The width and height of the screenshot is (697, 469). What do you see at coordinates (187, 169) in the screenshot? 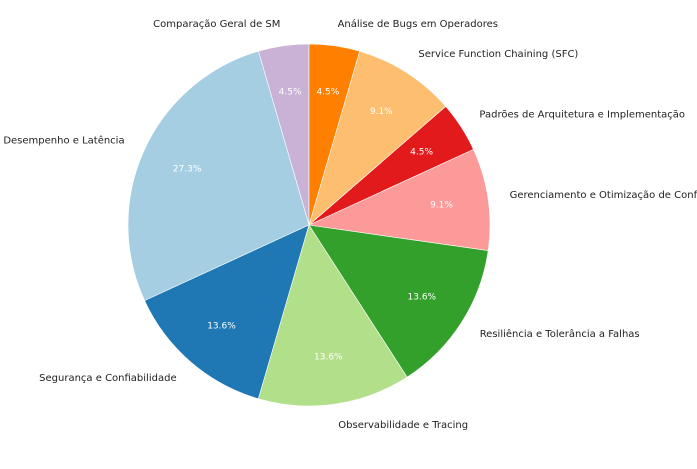
I see `pct-label-desempenho-e-latencia: 27.3%` at bounding box center [187, 169].